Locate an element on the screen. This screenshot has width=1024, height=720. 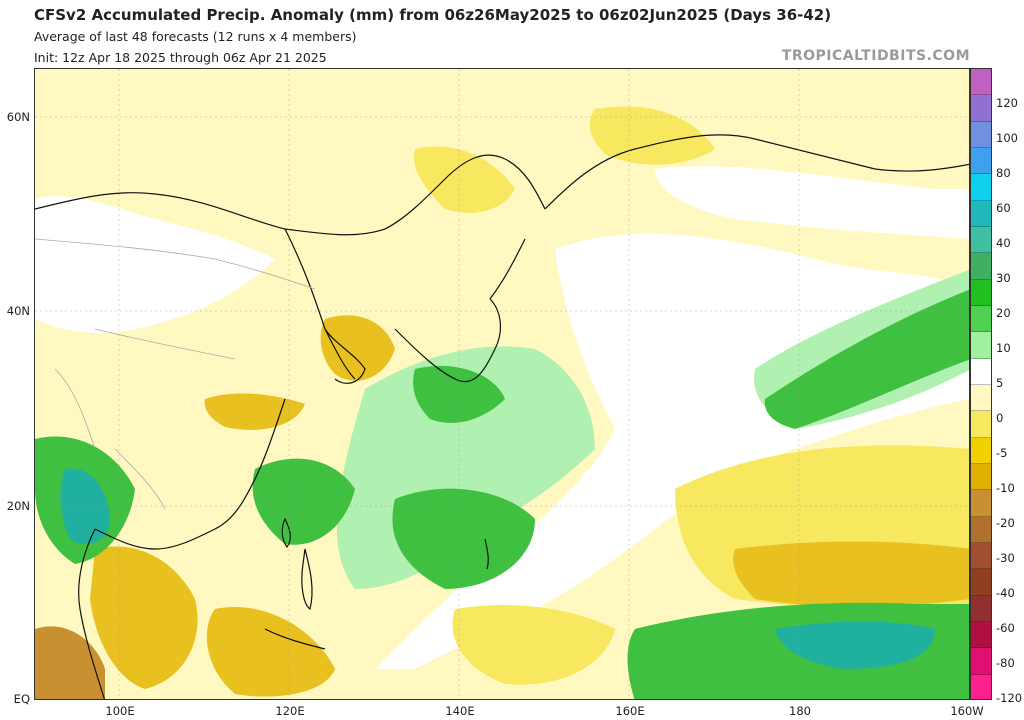
wet-region-taiwan-sea is located at coordinates (303, 501).